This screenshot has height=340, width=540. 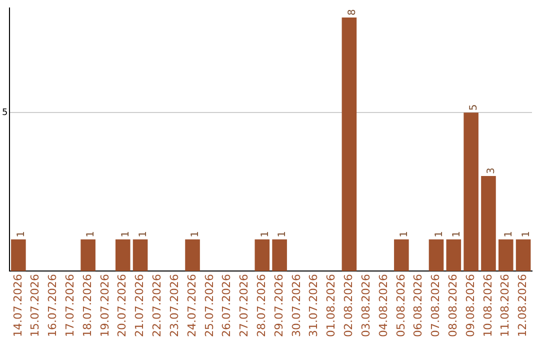 What do you see at coordinates (383, 306) in the screenshot?
I see `x-tick-label: 04.08.2026` at bounding box center [383, 306].